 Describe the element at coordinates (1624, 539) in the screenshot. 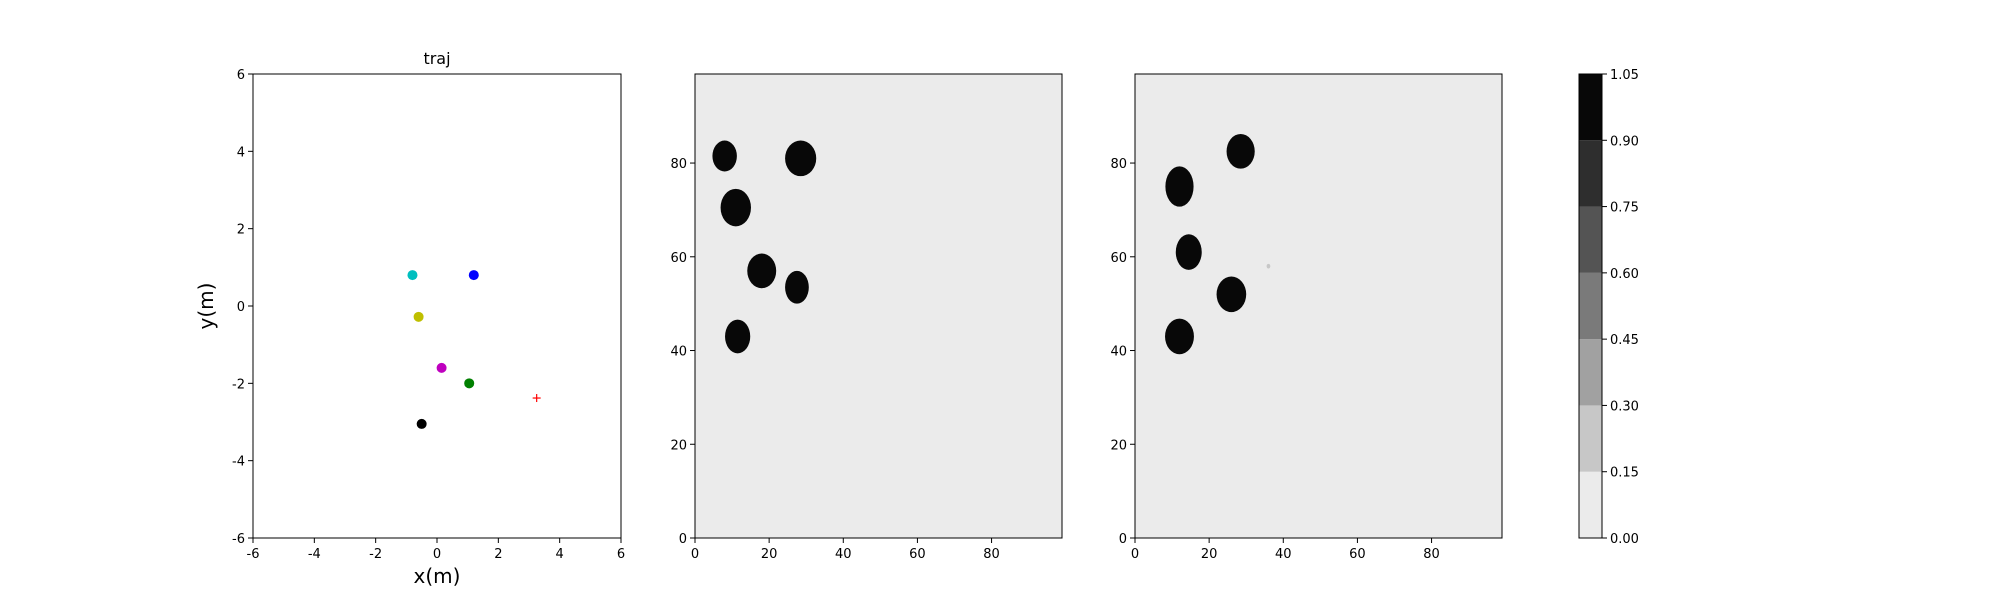

I see `colorbar-tick-label: 0.00` at that location.